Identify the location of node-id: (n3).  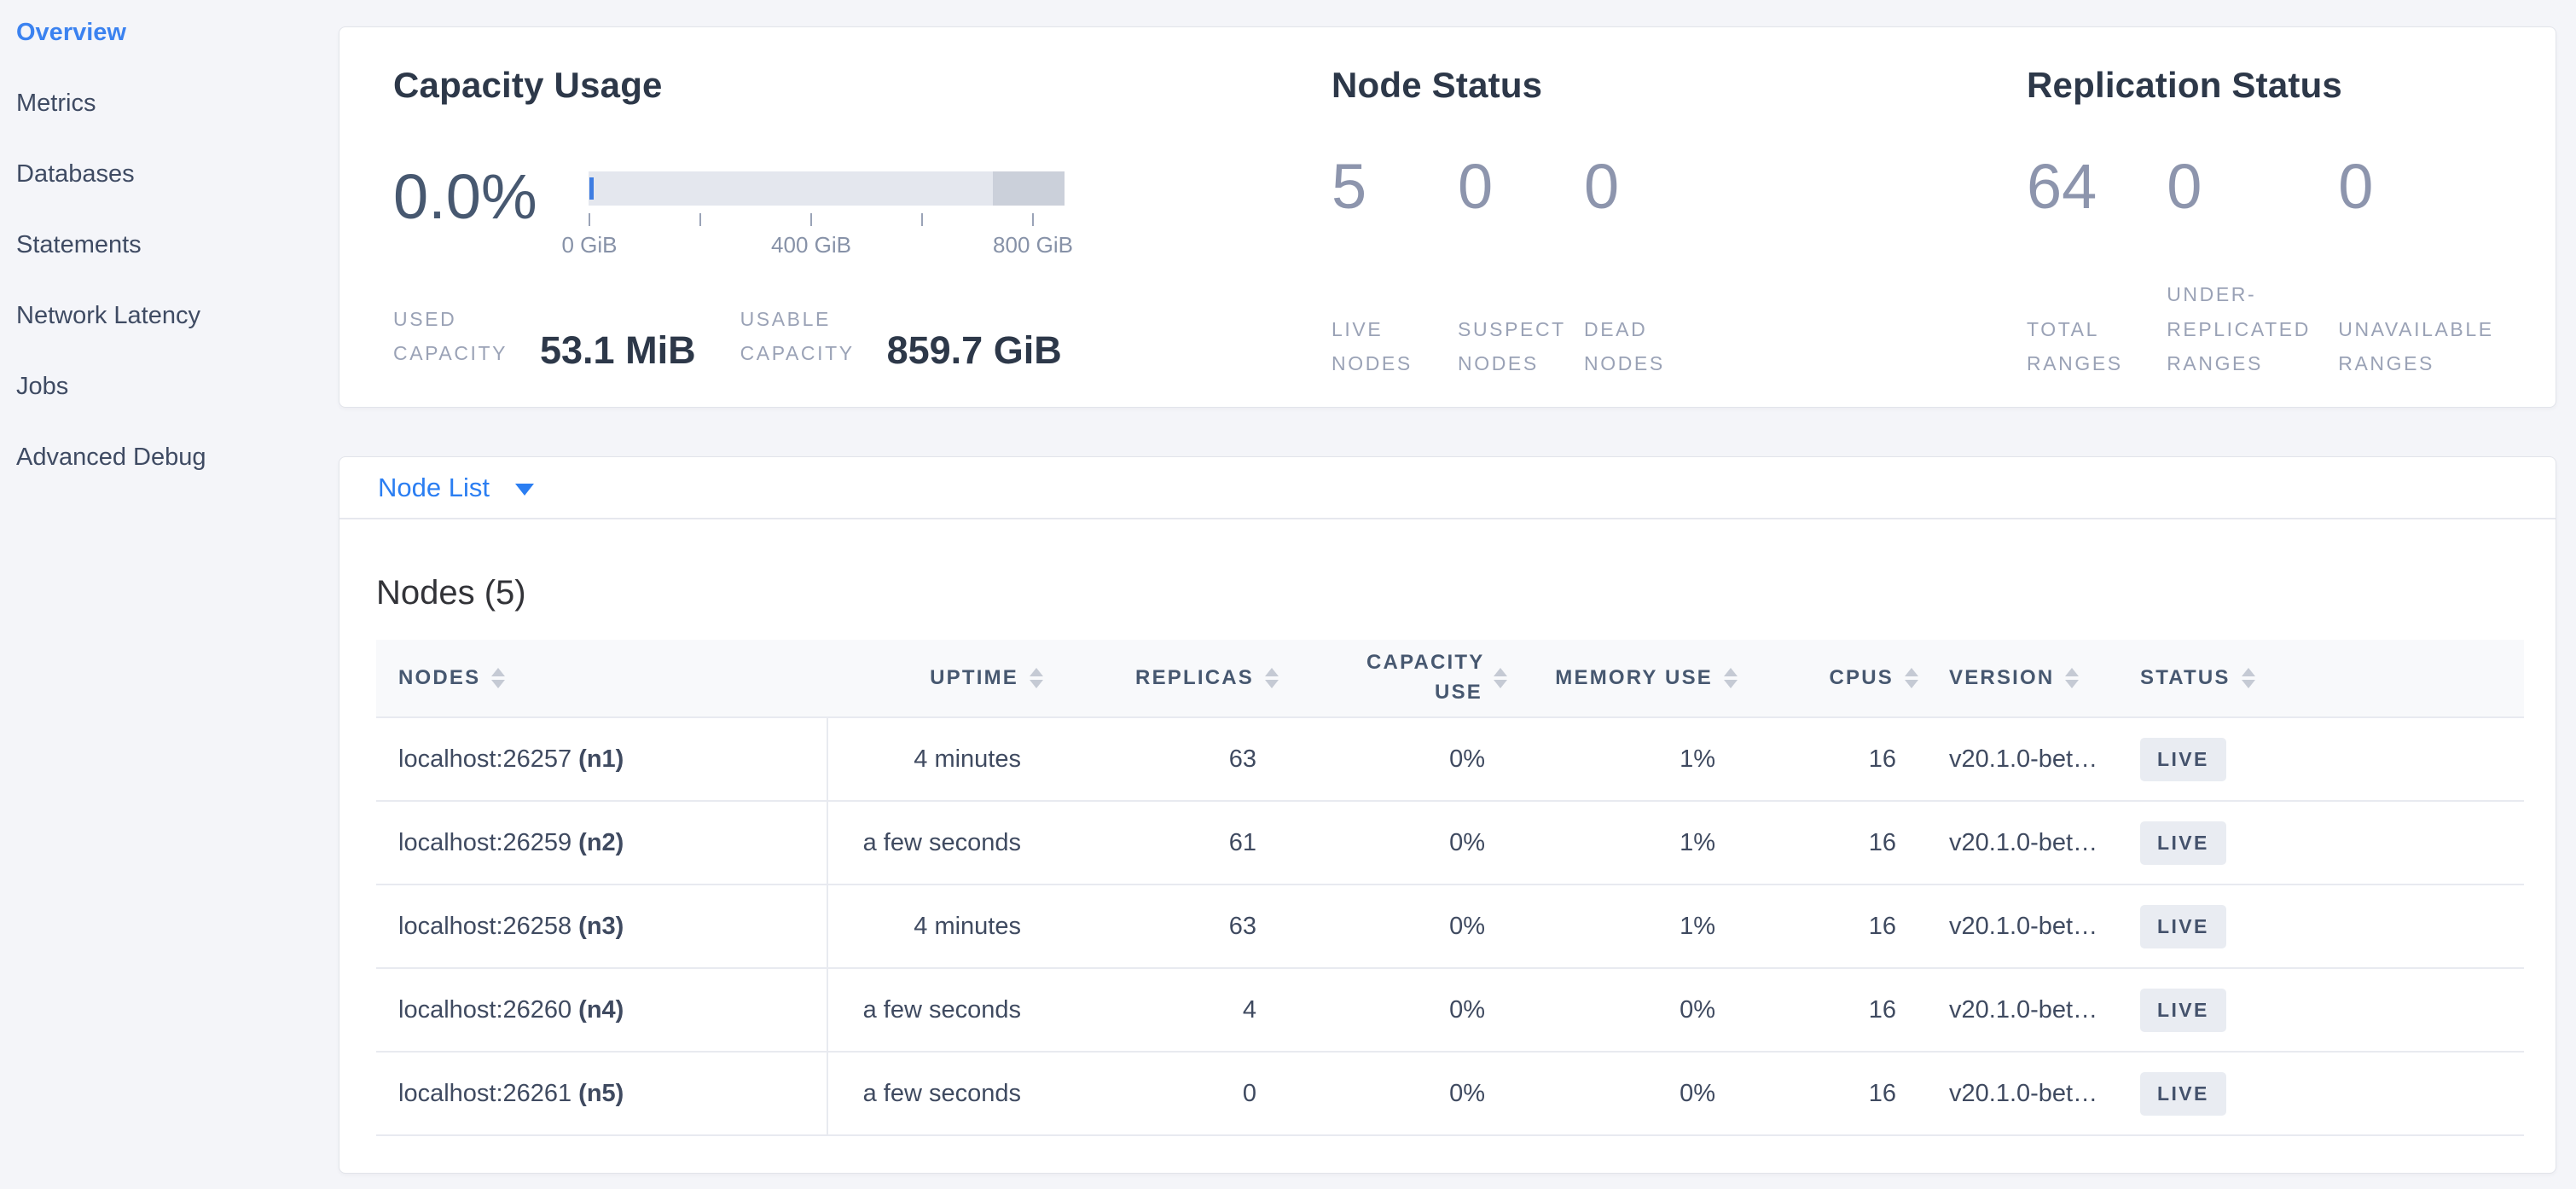
(601, 926).